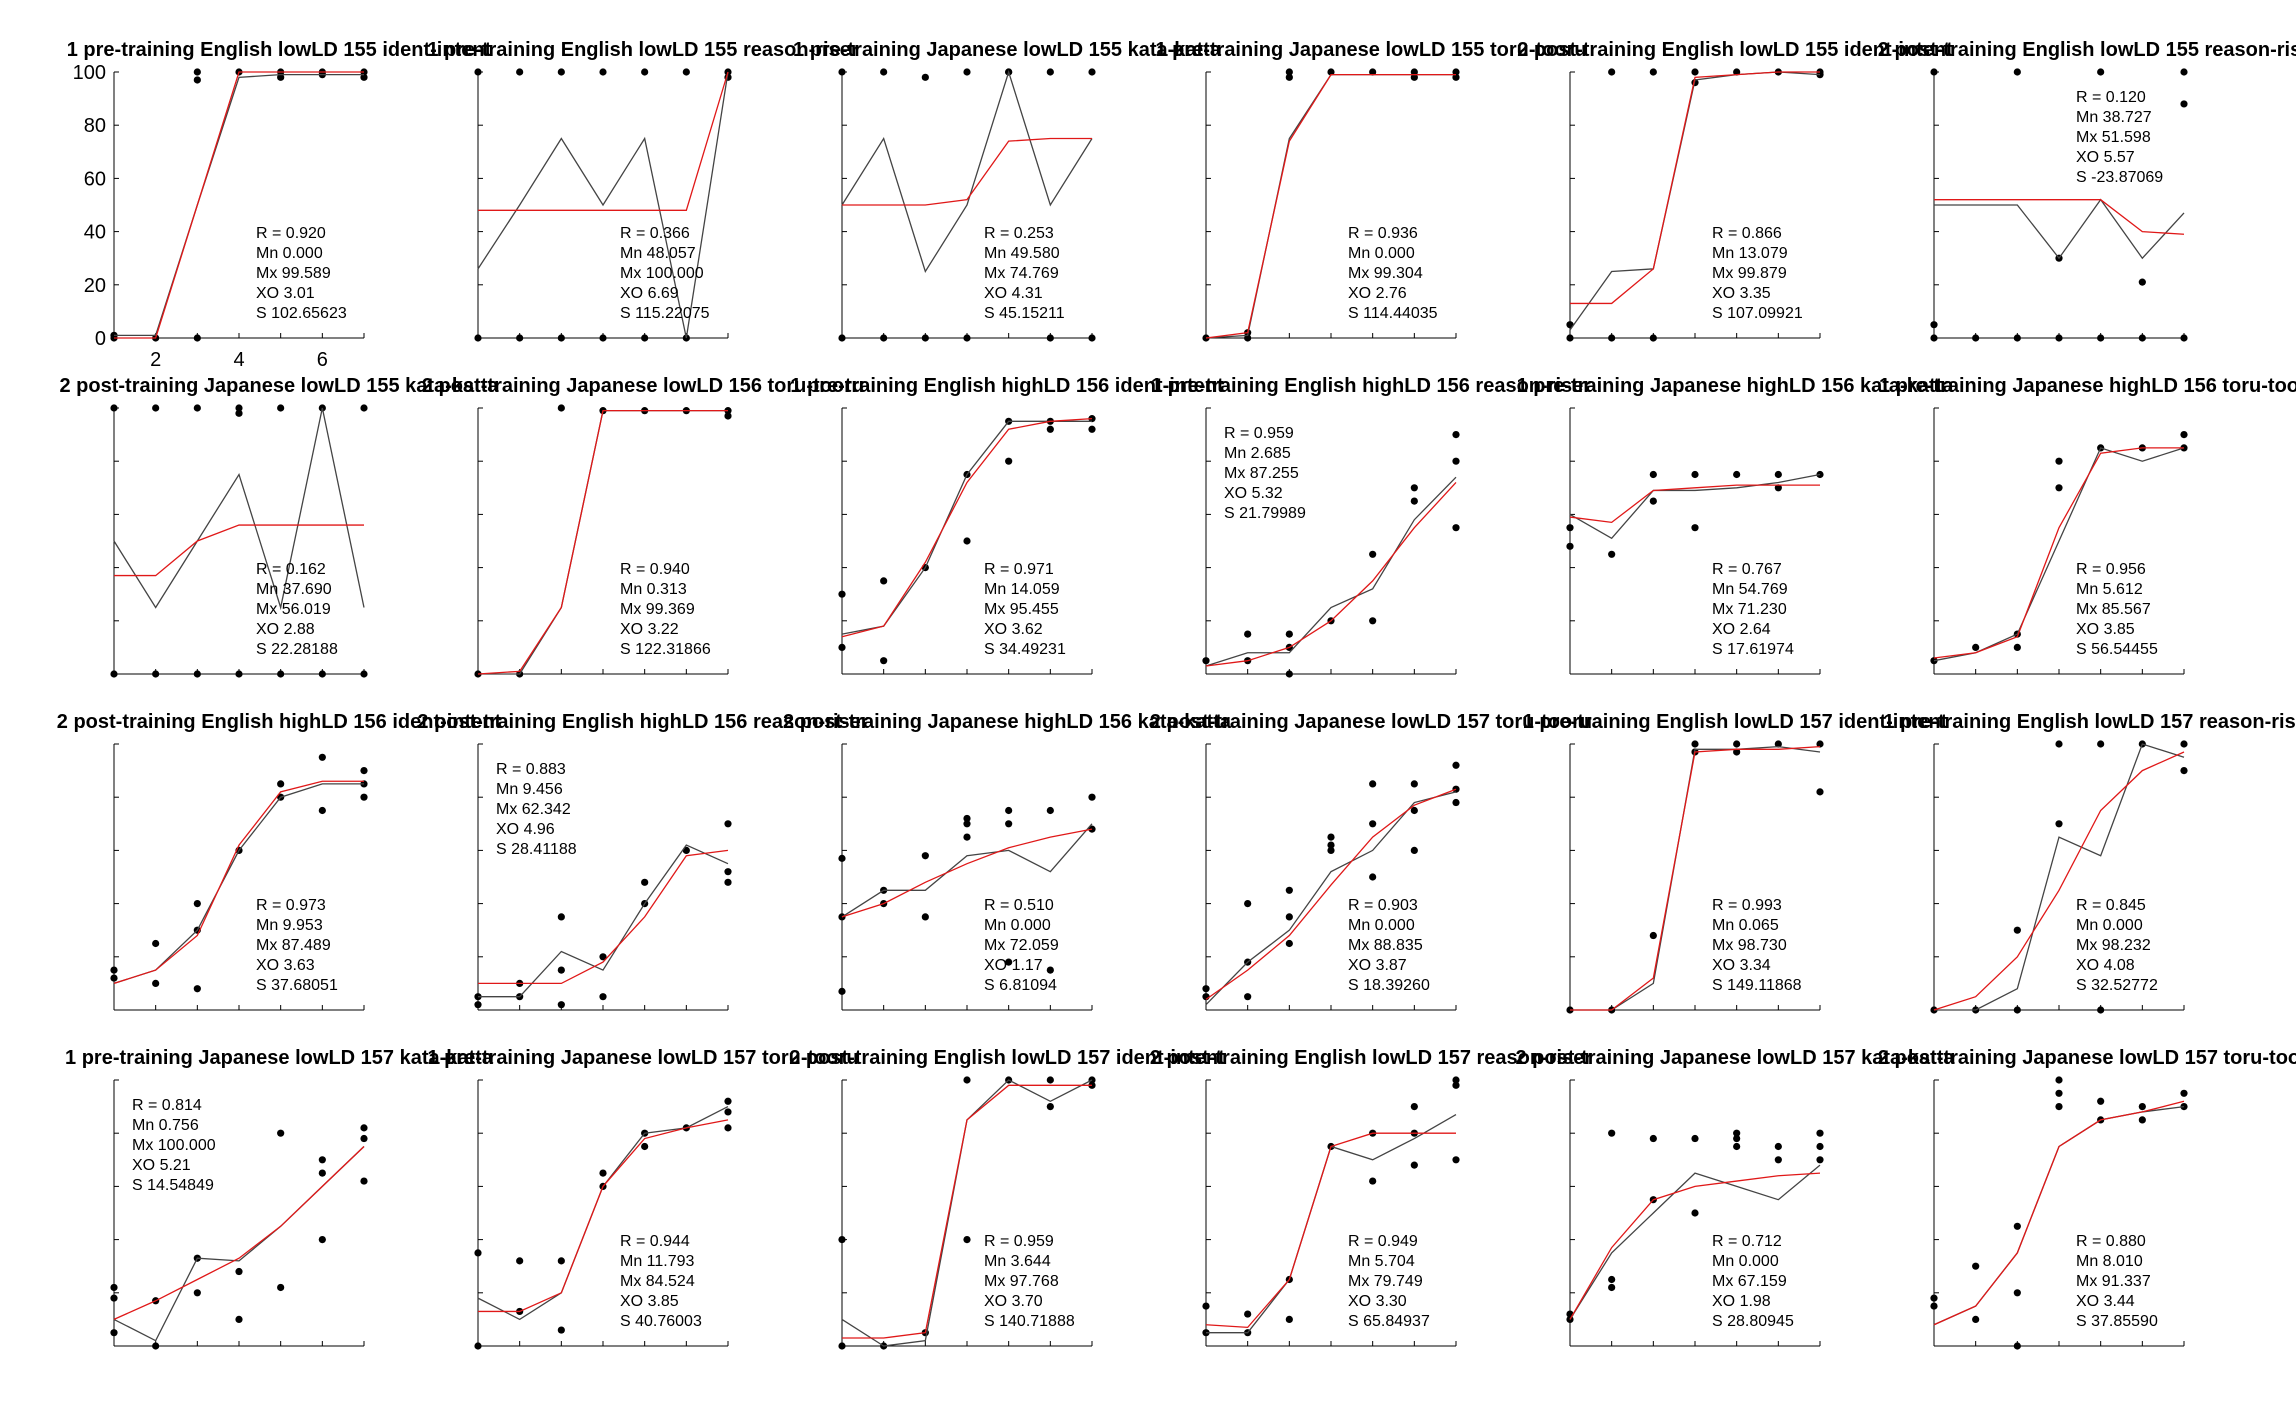 This screenshot has width=2296, height=1418. What do you see at coordinates (2105, 157) in the screenshot?
I see `fit-stat: XO 5.57` at bounding box center [2105, 157].